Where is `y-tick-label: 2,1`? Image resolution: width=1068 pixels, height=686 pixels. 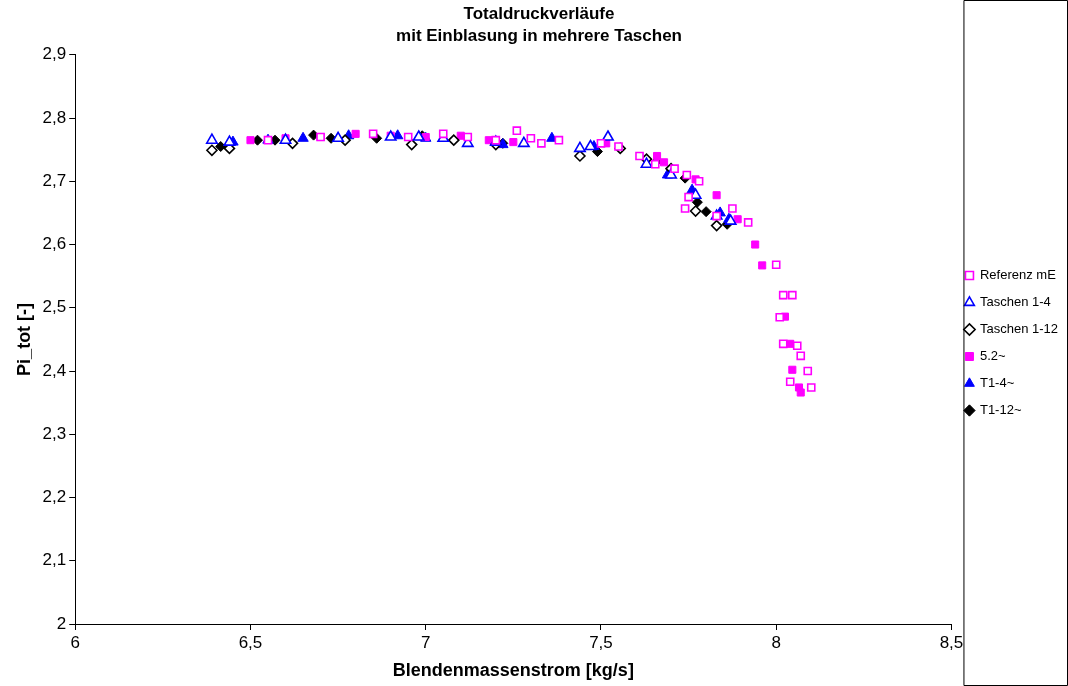
y-tick-label: 2,1 is located at coordinates (54, 560).